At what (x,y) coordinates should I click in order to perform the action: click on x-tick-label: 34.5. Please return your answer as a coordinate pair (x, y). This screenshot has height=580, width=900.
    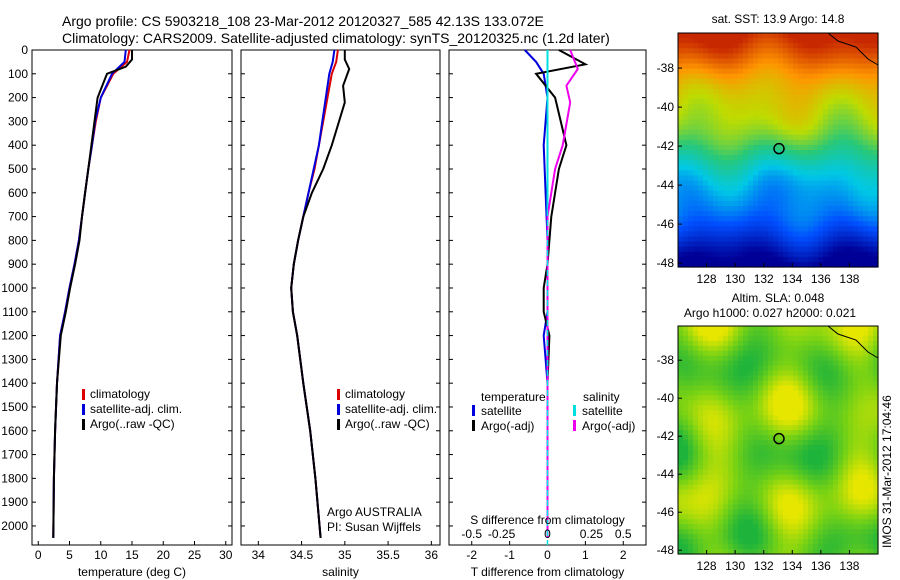
    Looking at the image, I should click on (302, 555).